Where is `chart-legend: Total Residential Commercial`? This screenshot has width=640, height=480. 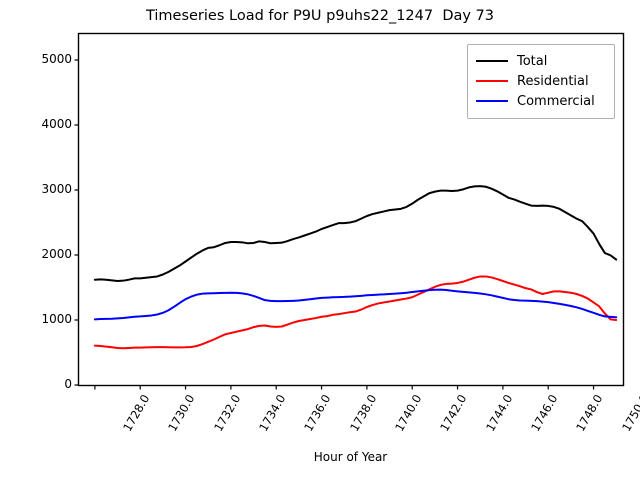 chart-legend: Total Residential Commercial is located at coordinates (541, 81).